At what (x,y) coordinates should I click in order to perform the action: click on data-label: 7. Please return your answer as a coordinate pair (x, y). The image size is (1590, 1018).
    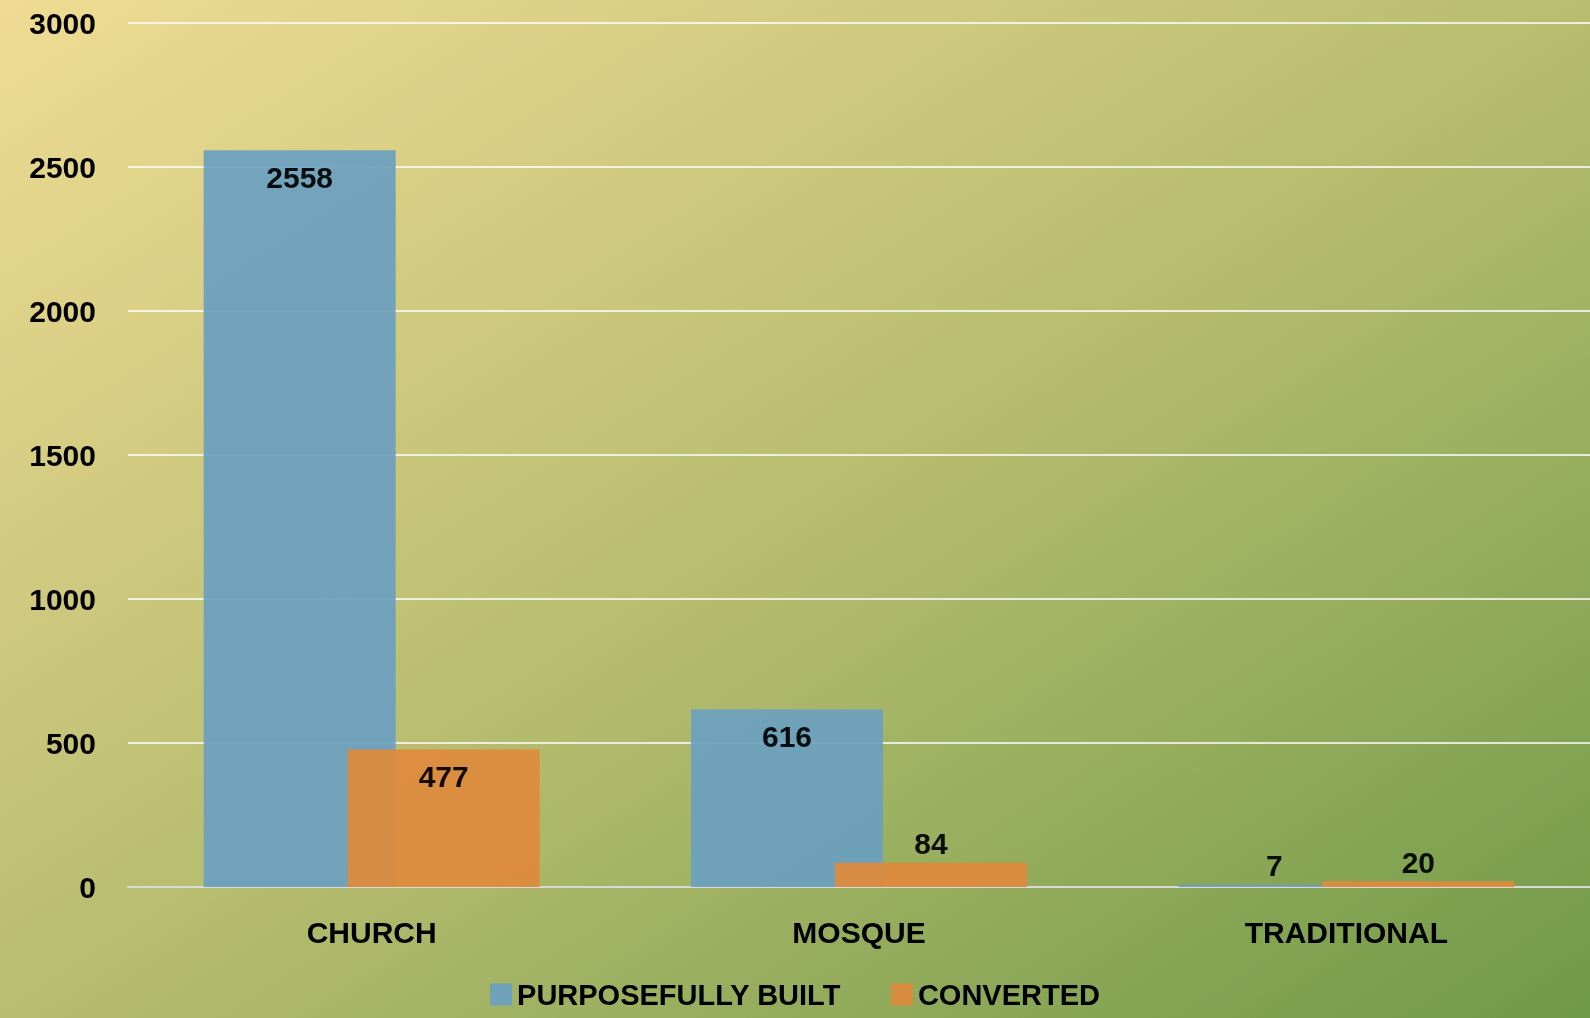
    Looking at the image, I should click on (1274, 866).